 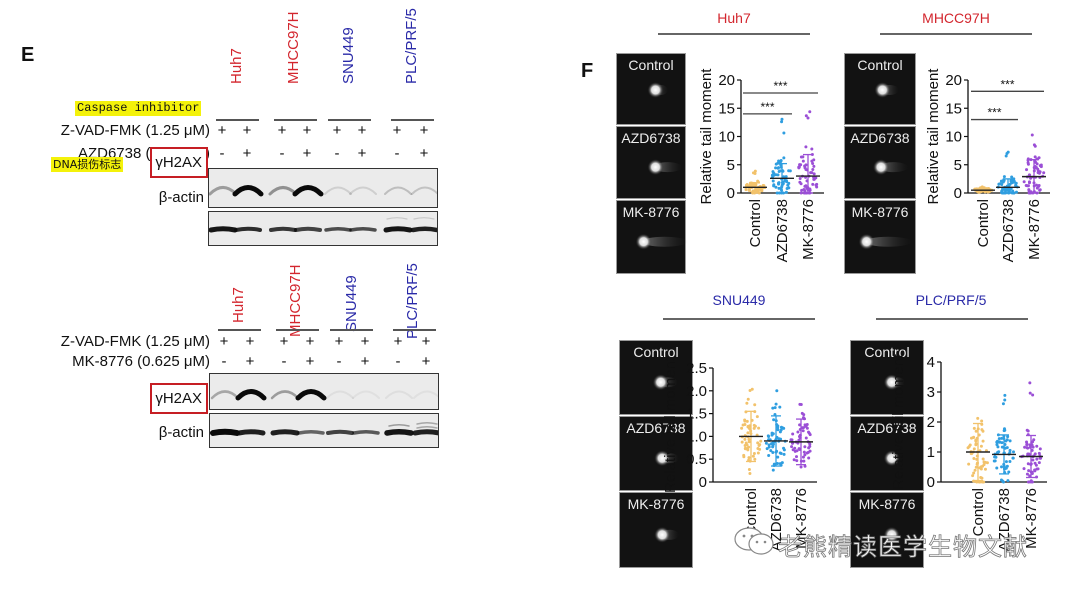 What do you see at coordinates (323, 188) in the screenshot?
I see `blot1-gh2ax-image` at bounding box center [323, 188].